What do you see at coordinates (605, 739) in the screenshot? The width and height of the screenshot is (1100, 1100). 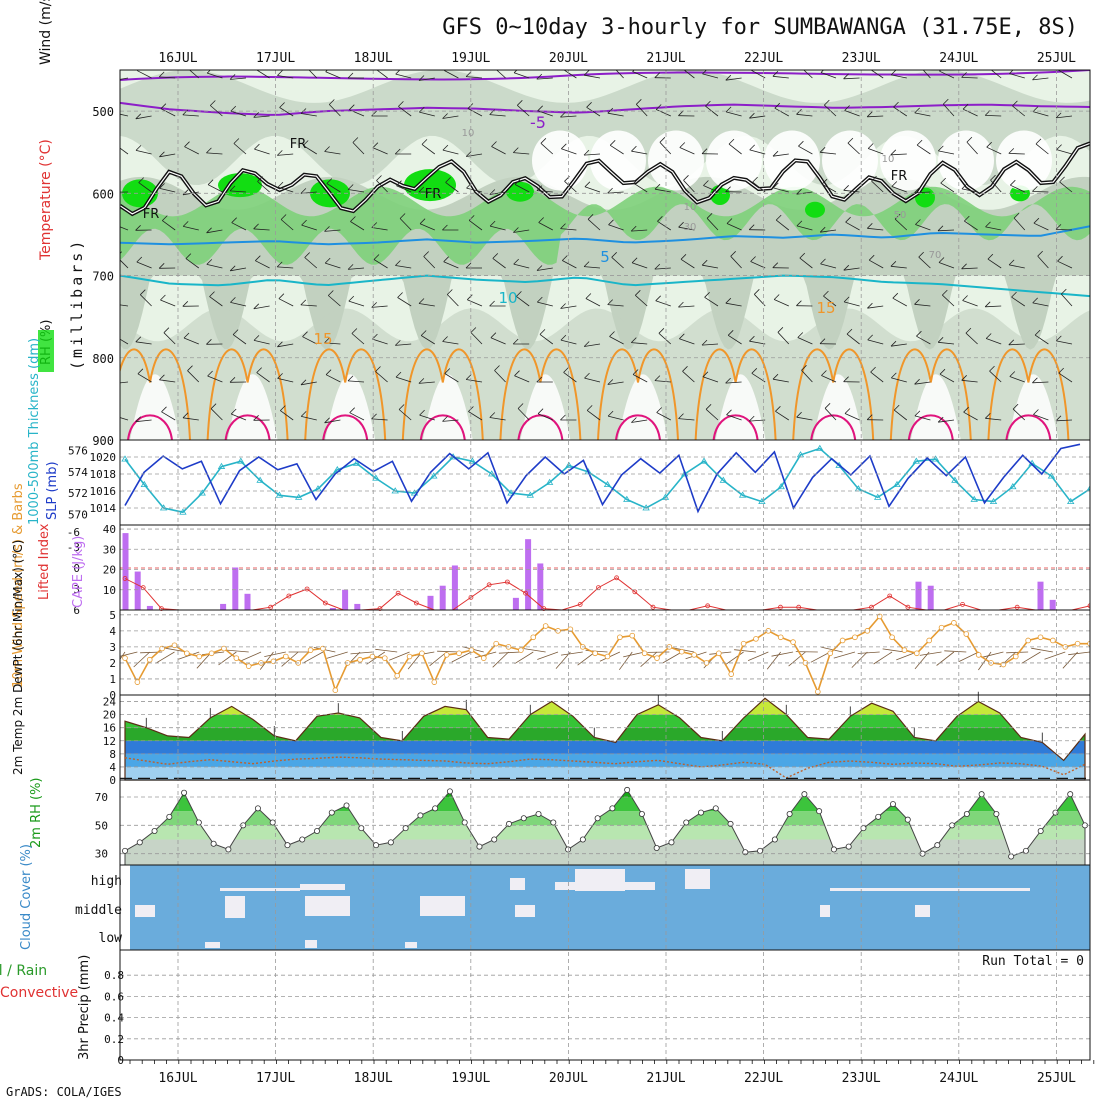 I see `temp-line` at bounding box center [605, 739].